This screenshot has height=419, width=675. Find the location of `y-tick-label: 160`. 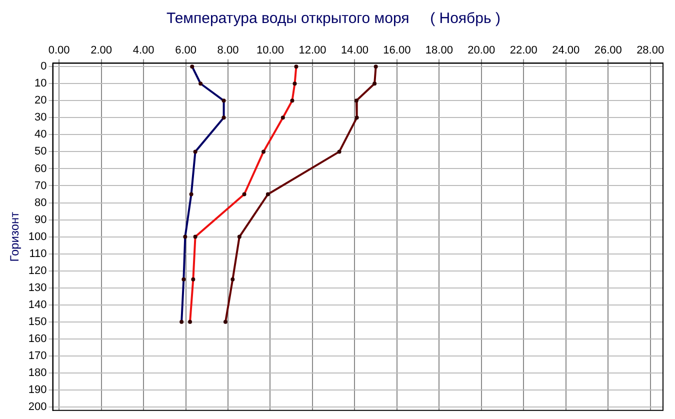

y-tick-label: 160 is located at coordinates (37, 338).